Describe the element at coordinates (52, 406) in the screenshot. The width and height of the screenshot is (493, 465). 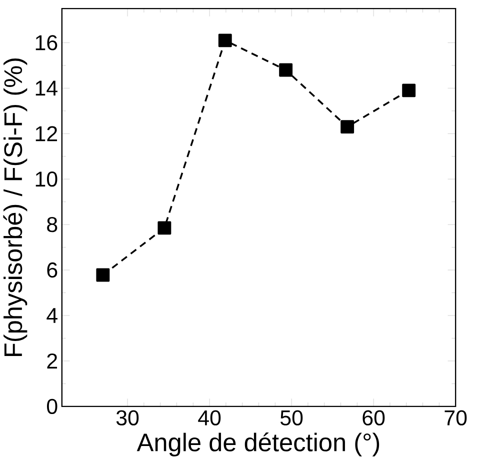
I see `y-tick-label: 0` at that location.